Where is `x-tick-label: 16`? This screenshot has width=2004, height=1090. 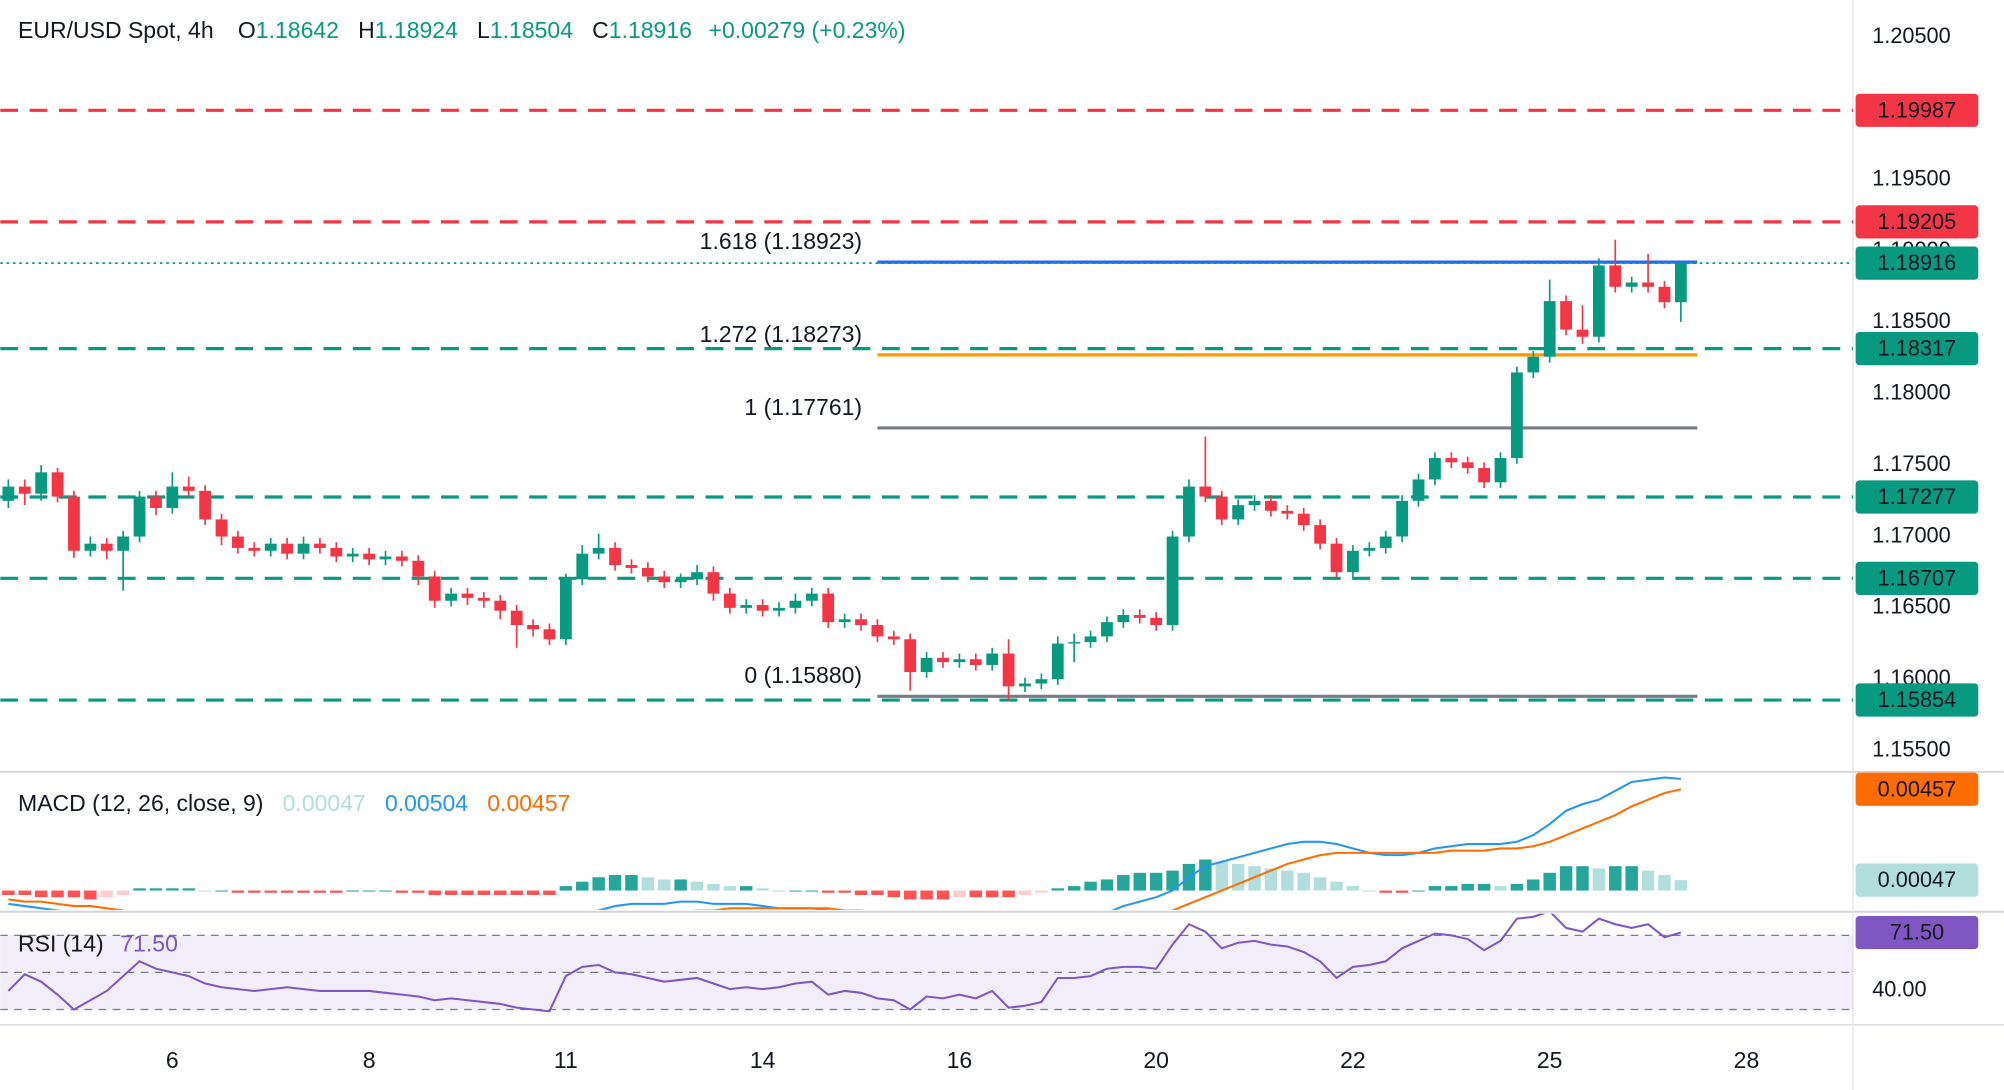
x-tick-label: 16 is located at coordinates (960, 1060).